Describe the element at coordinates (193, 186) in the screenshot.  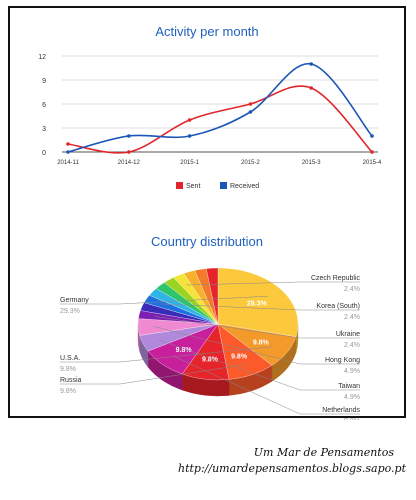
I see `legend-label: Sent` at that location.